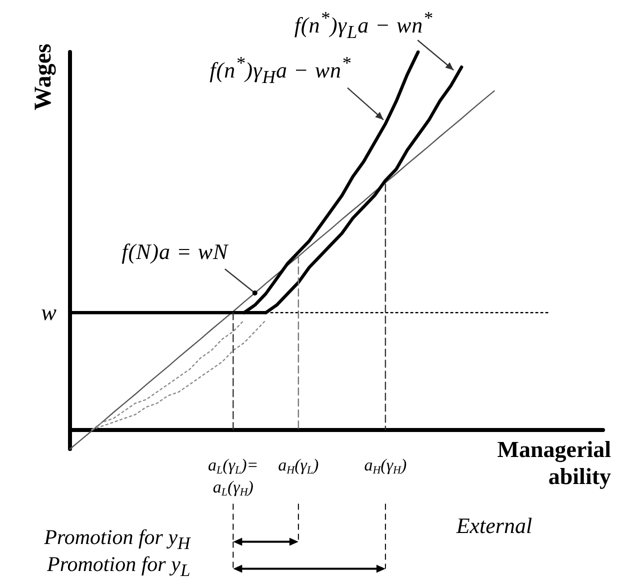 This screenshot has width=618, height=577. I want to click on series-label: f(n$^{*}$)γ$_{L}$a − wn$^{*}$, so click(363, 25).